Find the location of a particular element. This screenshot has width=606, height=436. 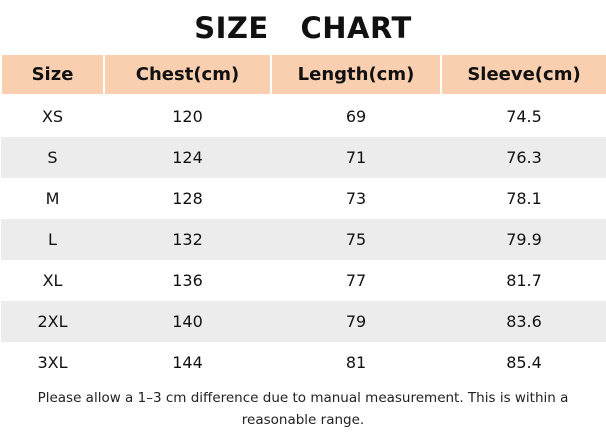

table-cell: 78.1 is located at coordinates (524, 198).